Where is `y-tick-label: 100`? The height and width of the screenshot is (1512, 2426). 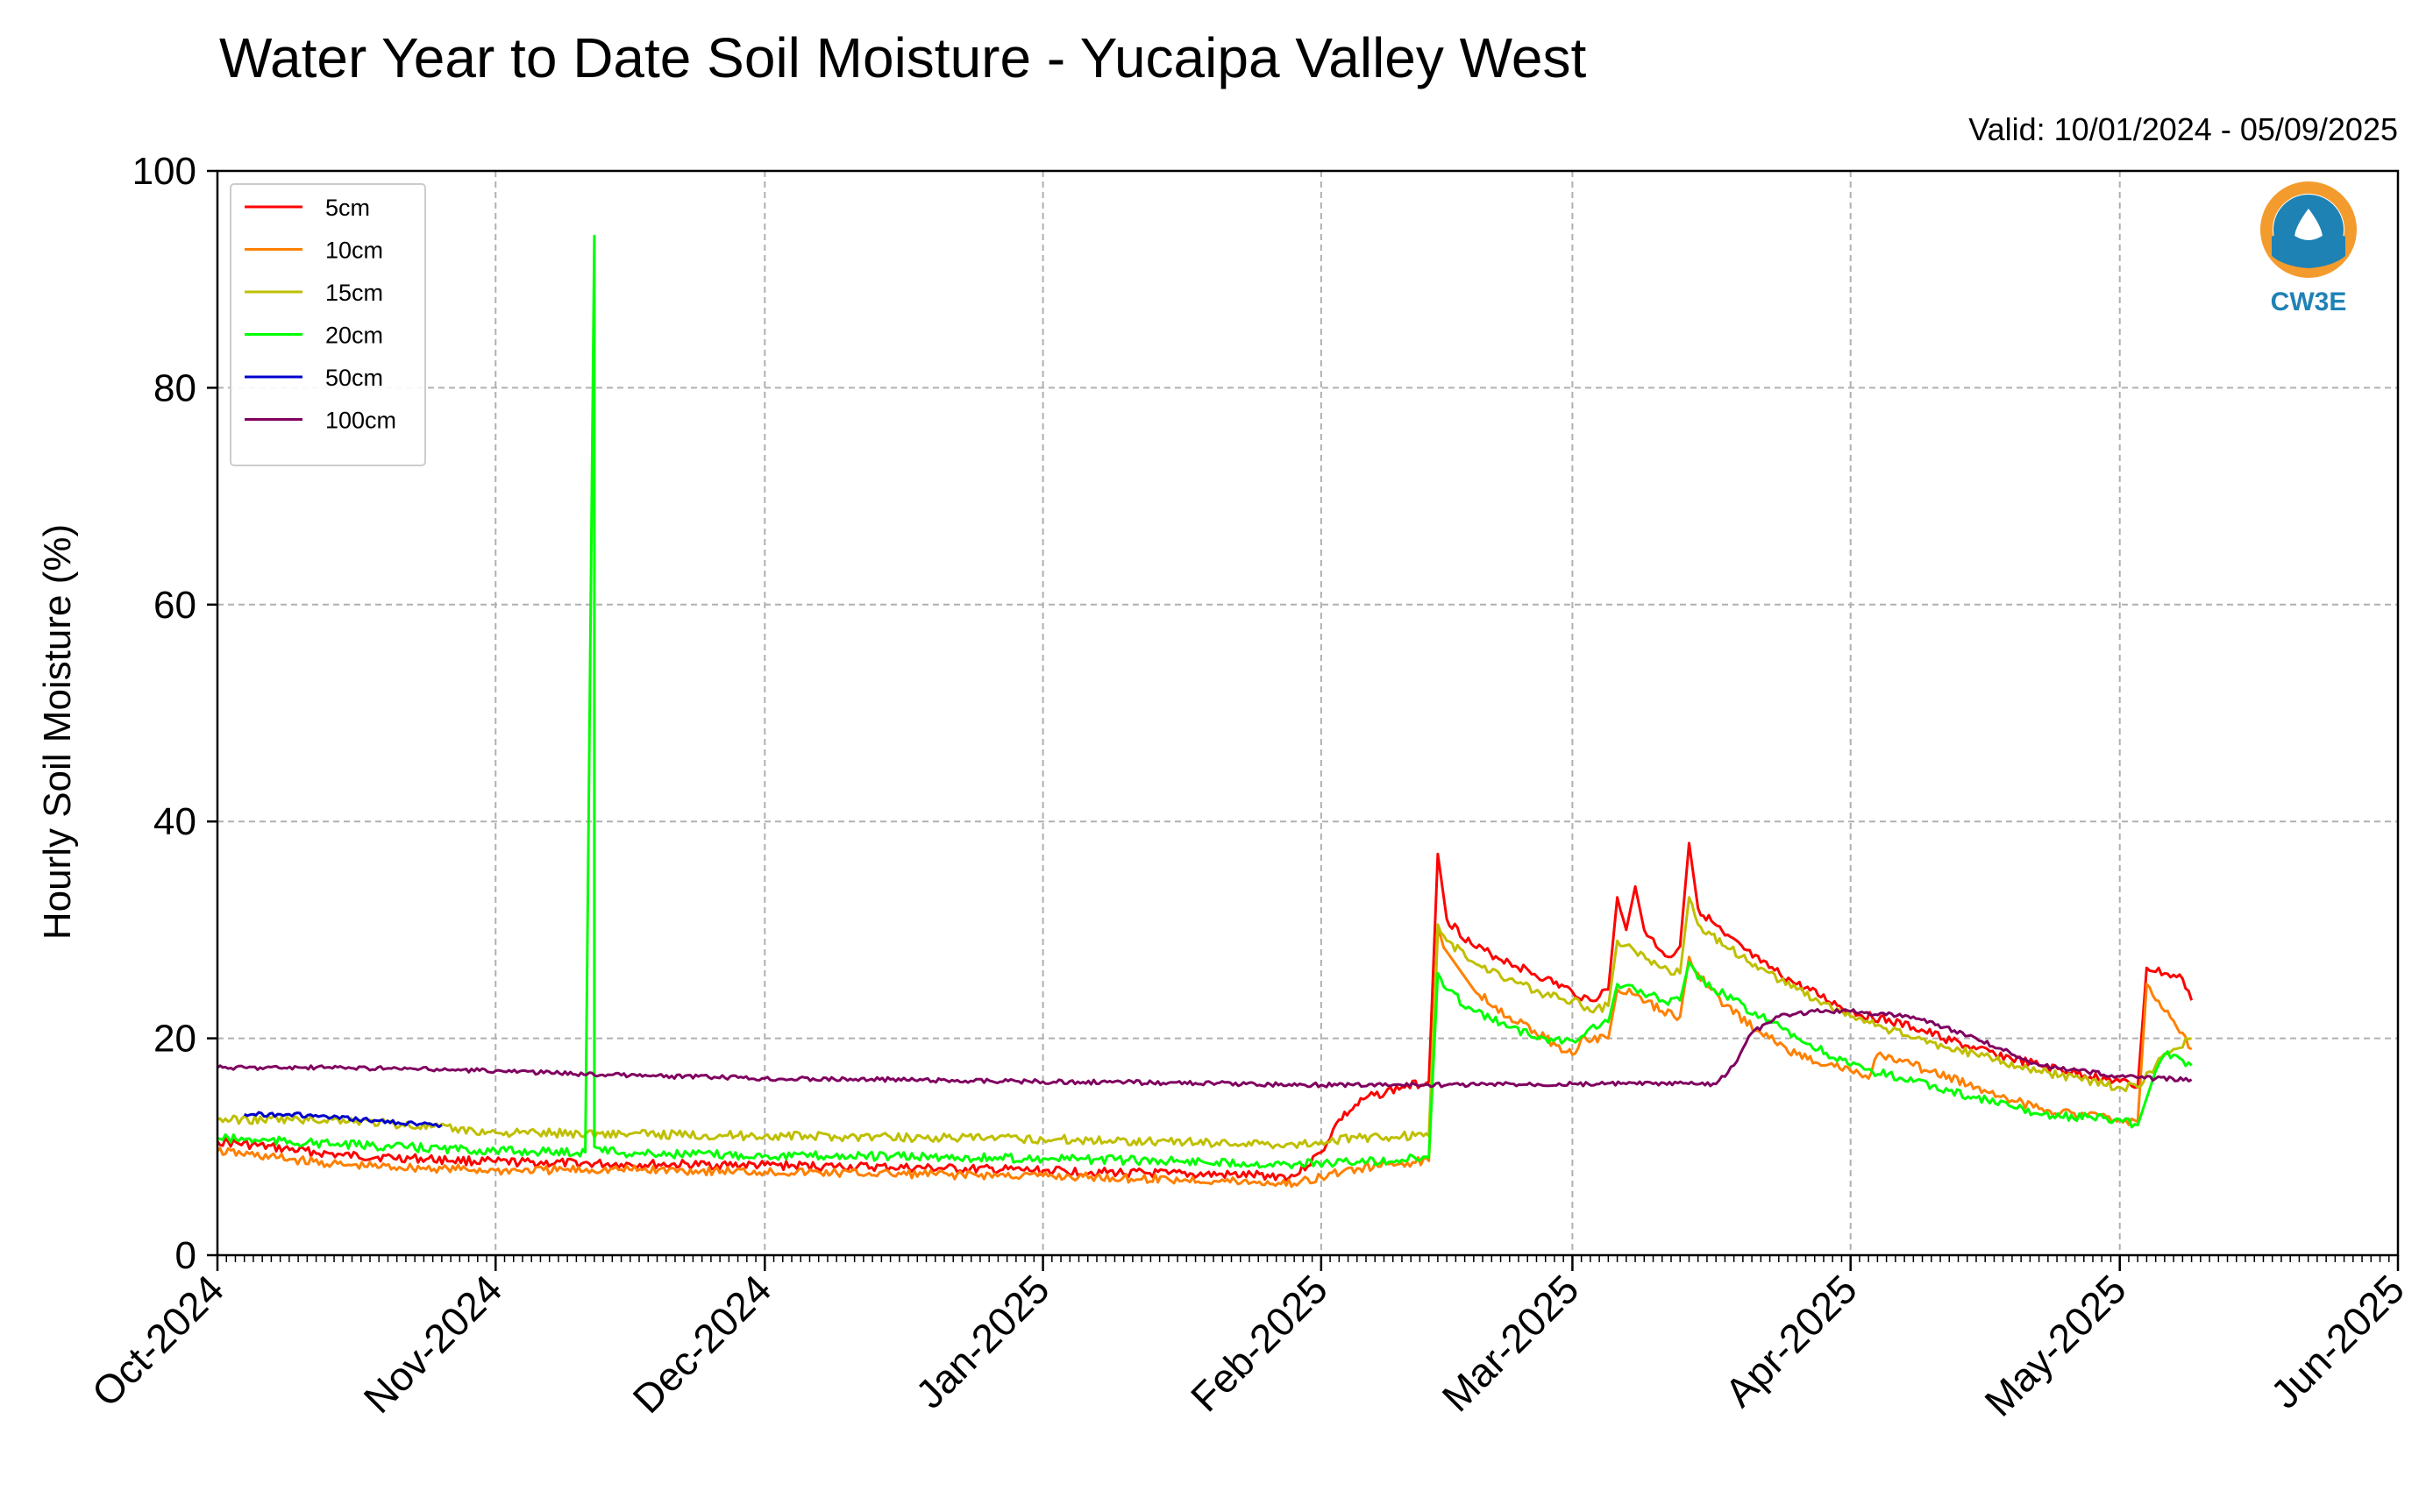
y-tick-label: 100 is located at coordinates (164, 171).